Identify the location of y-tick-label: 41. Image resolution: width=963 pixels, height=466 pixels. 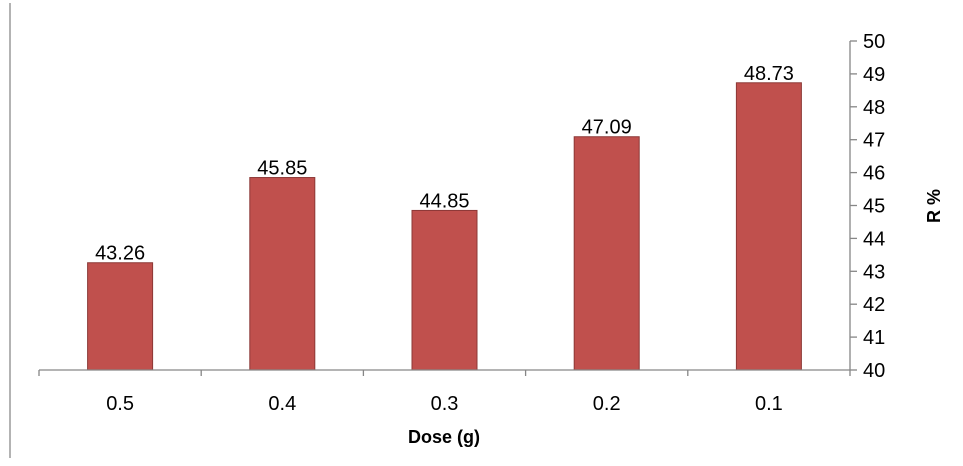
(874, 338).